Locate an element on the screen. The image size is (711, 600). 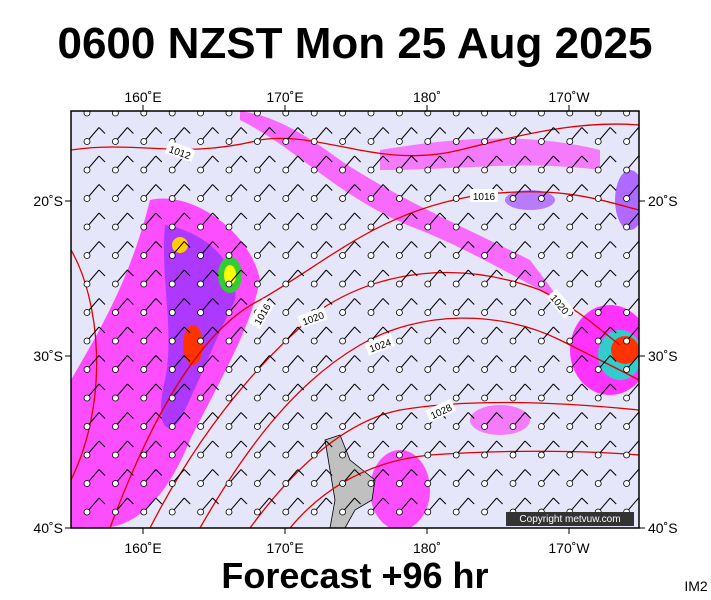
lat-label: 30˚S is located at coordinates (48, 356).